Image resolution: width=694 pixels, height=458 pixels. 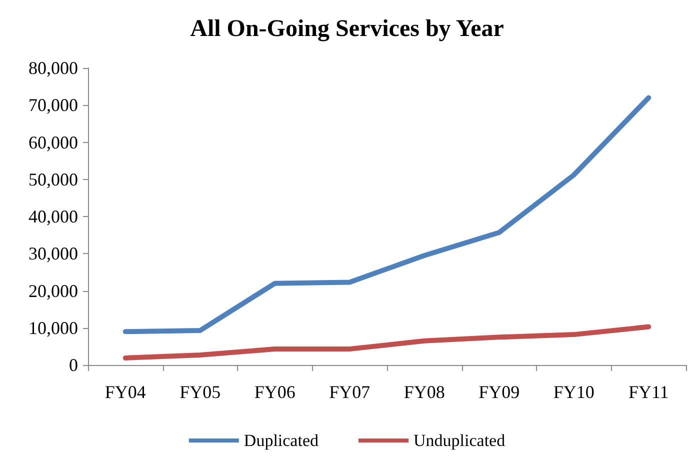 I want to click on y-tick-label: 70,000, so click(x=53, y=105).